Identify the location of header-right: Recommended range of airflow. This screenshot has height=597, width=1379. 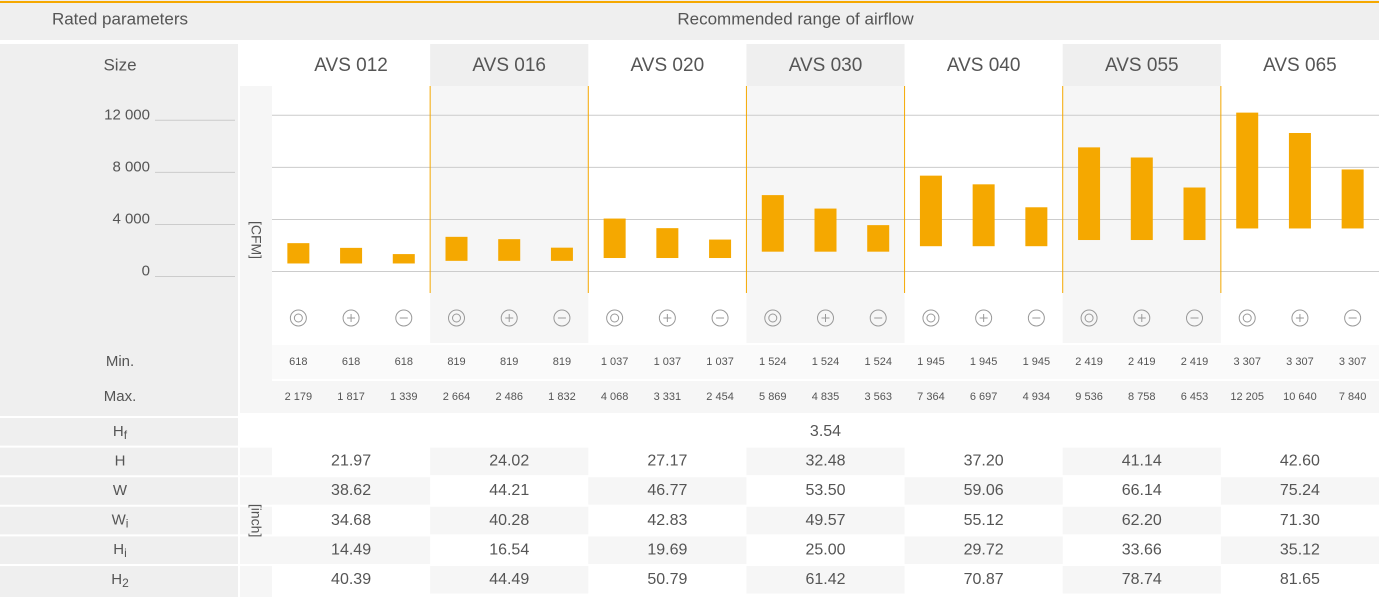
(795, 18).